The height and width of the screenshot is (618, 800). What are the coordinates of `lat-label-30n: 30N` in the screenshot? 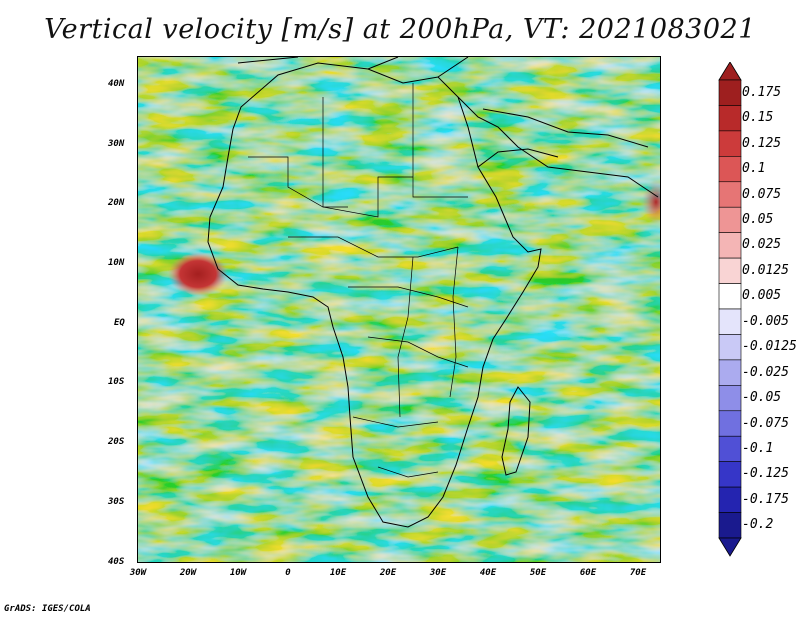 It's located at (116, 144).